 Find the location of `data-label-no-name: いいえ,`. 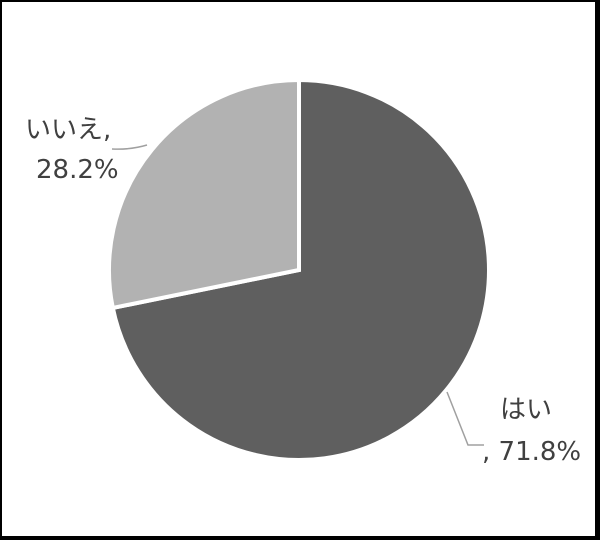

data-label-no-name: いいえ, is located at coordinates (68, 130).